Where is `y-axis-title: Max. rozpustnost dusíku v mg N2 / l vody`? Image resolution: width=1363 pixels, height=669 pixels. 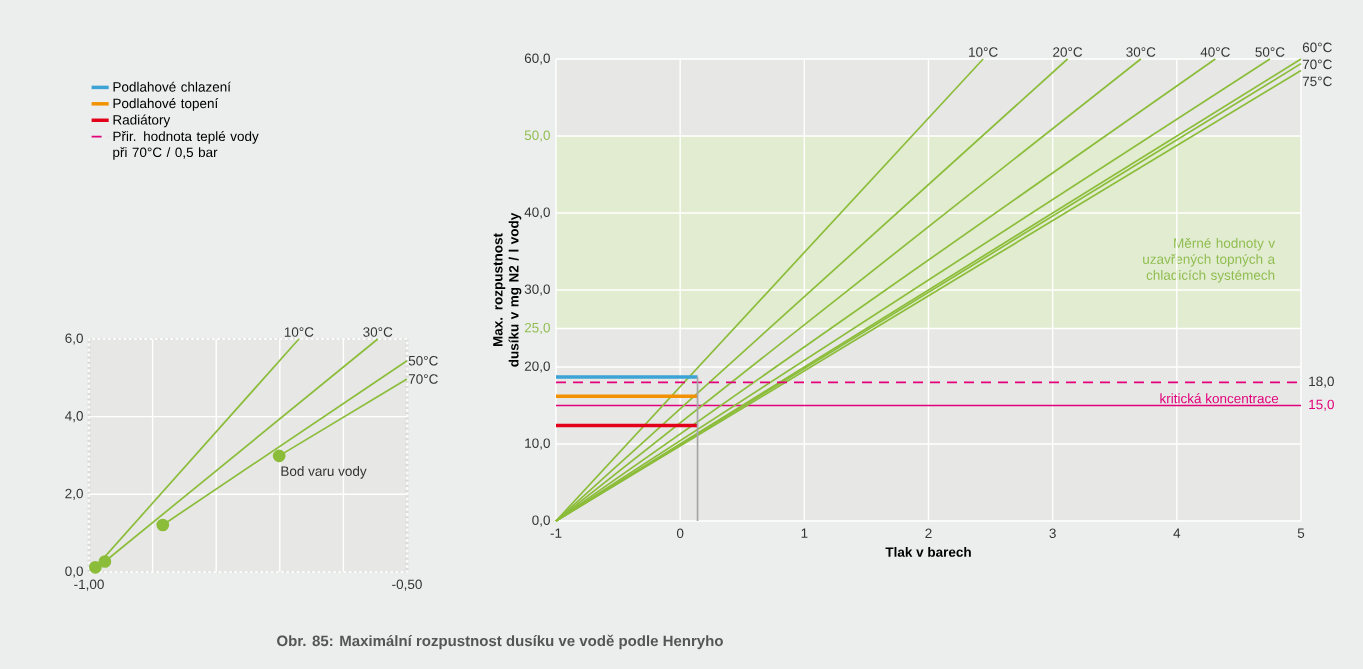 y-axis-title: Max. rozpustnost dusíku v mg N2 / l vody is located at coordinates (507, 289).